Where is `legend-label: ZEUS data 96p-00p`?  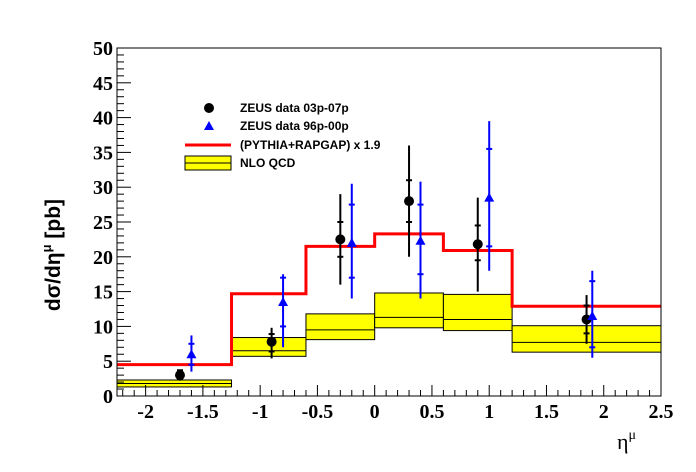 legend-label: ZEUS data 96p-00p is located at coordinates (294, 126).